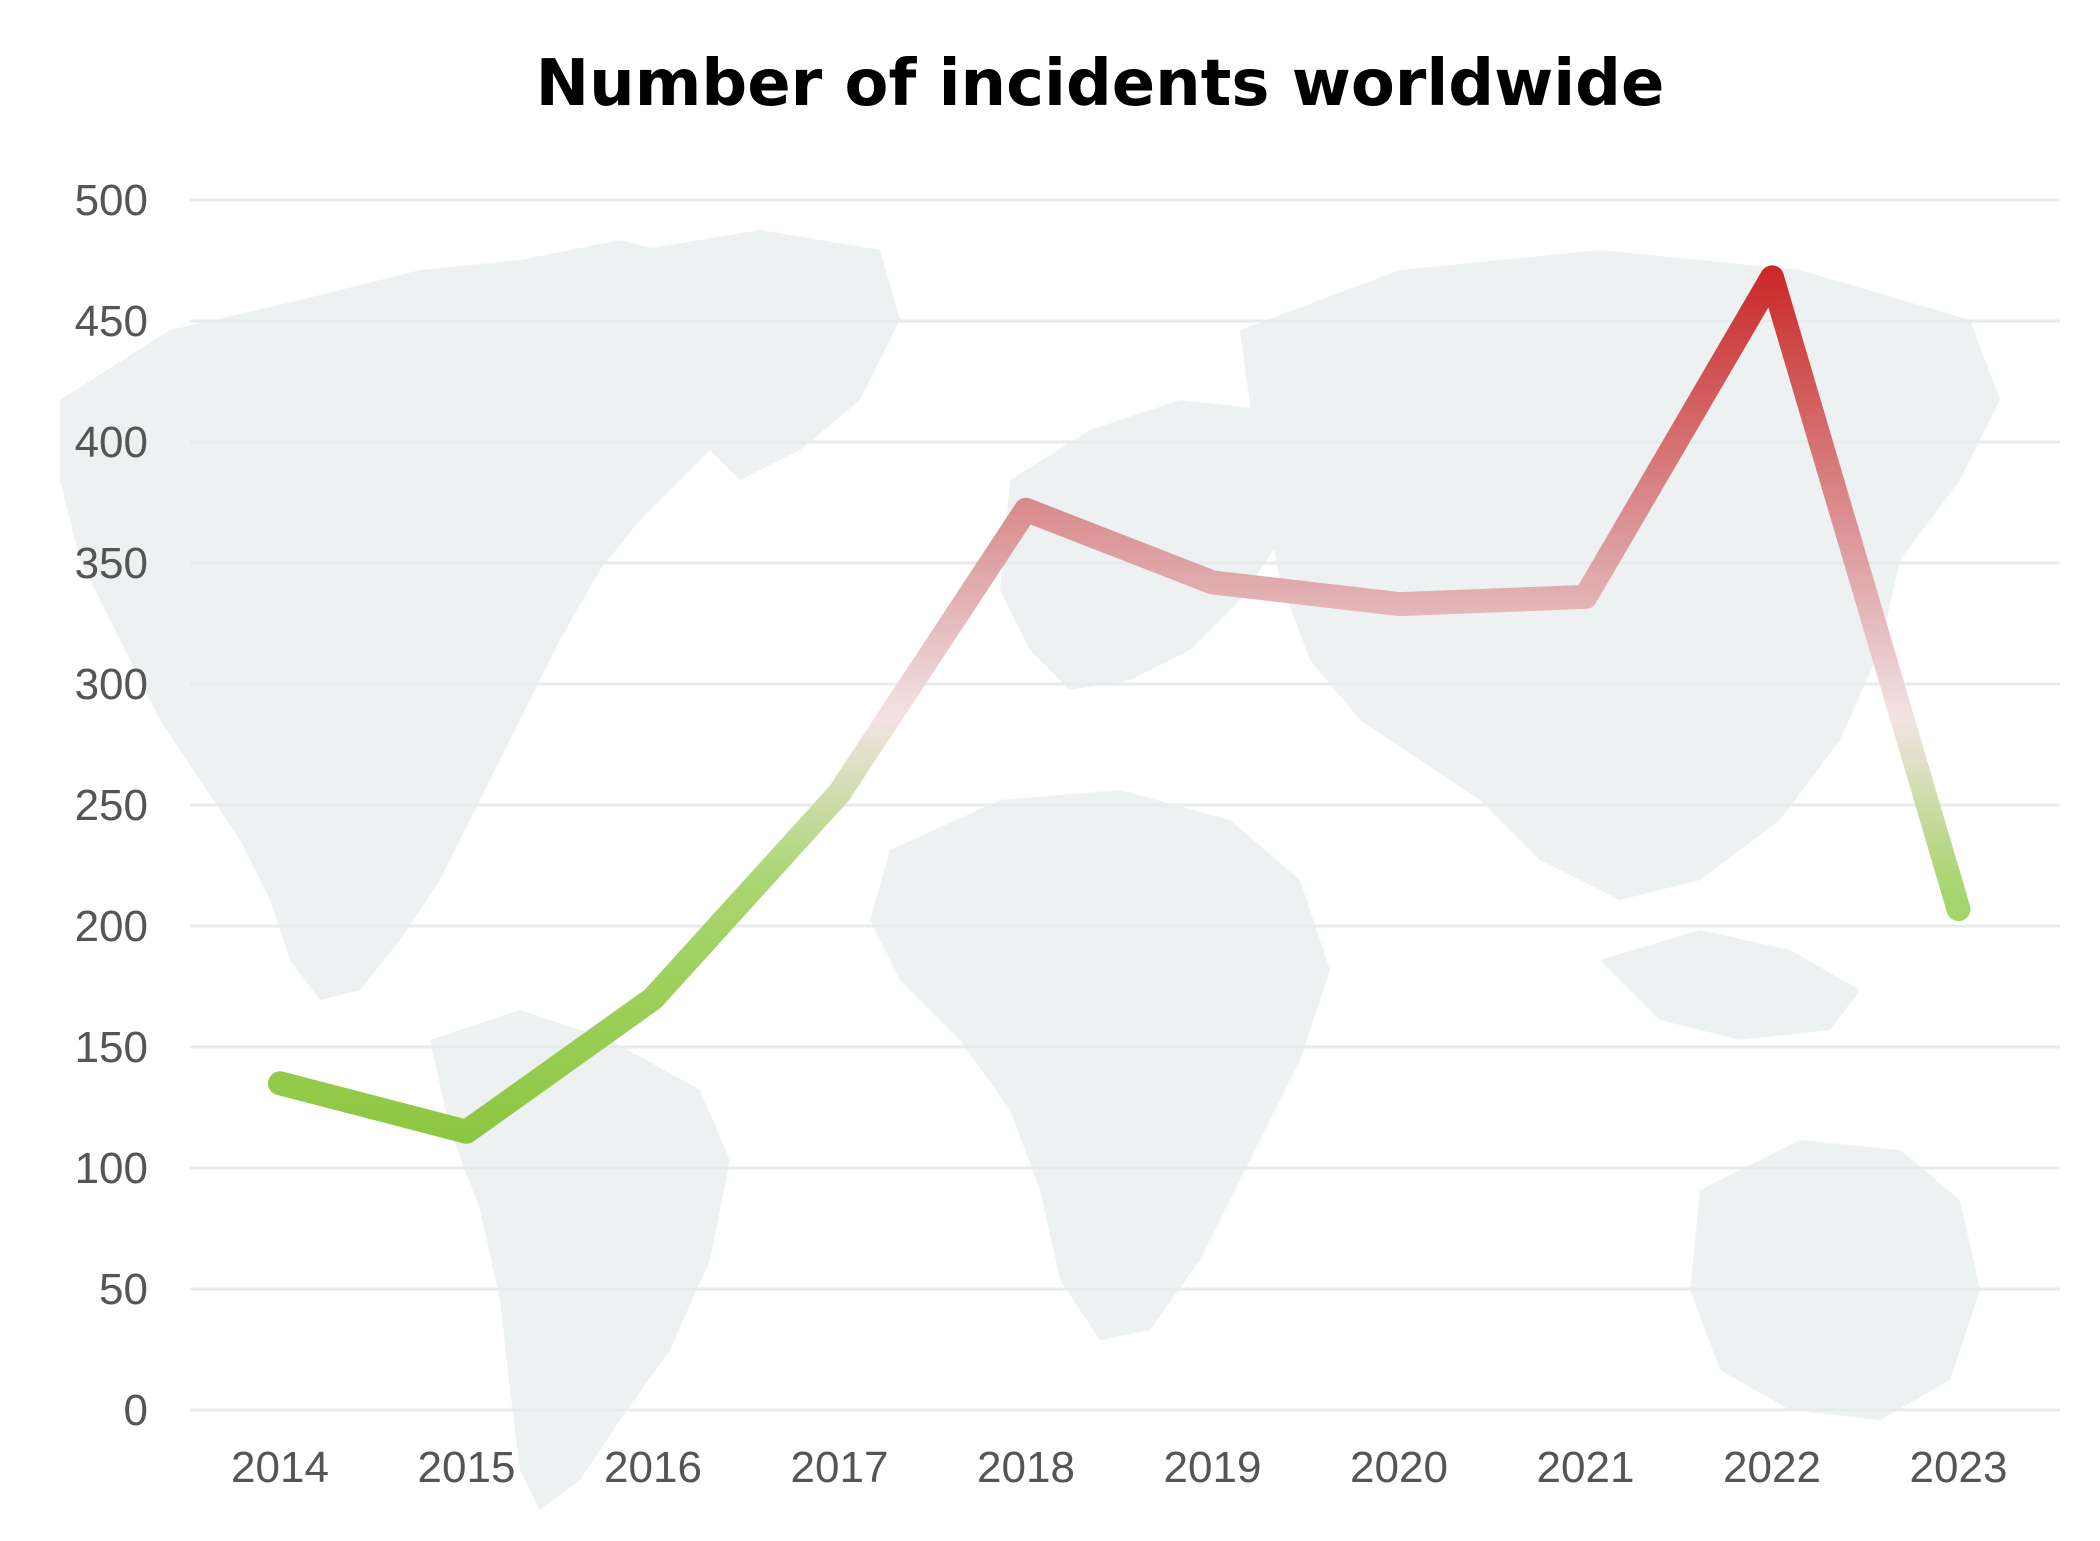 Image resolution: width=2100 pixels, height=1541 pixels. I want to click on x-tick-label: 2016, so click(653, 1467).